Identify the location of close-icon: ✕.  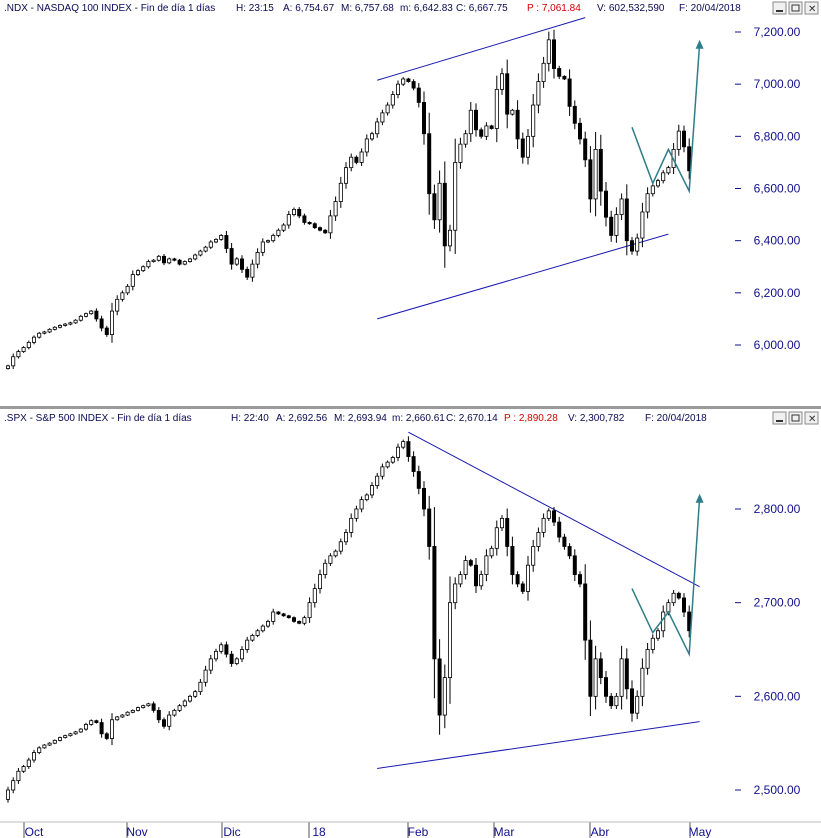
(812, 9).